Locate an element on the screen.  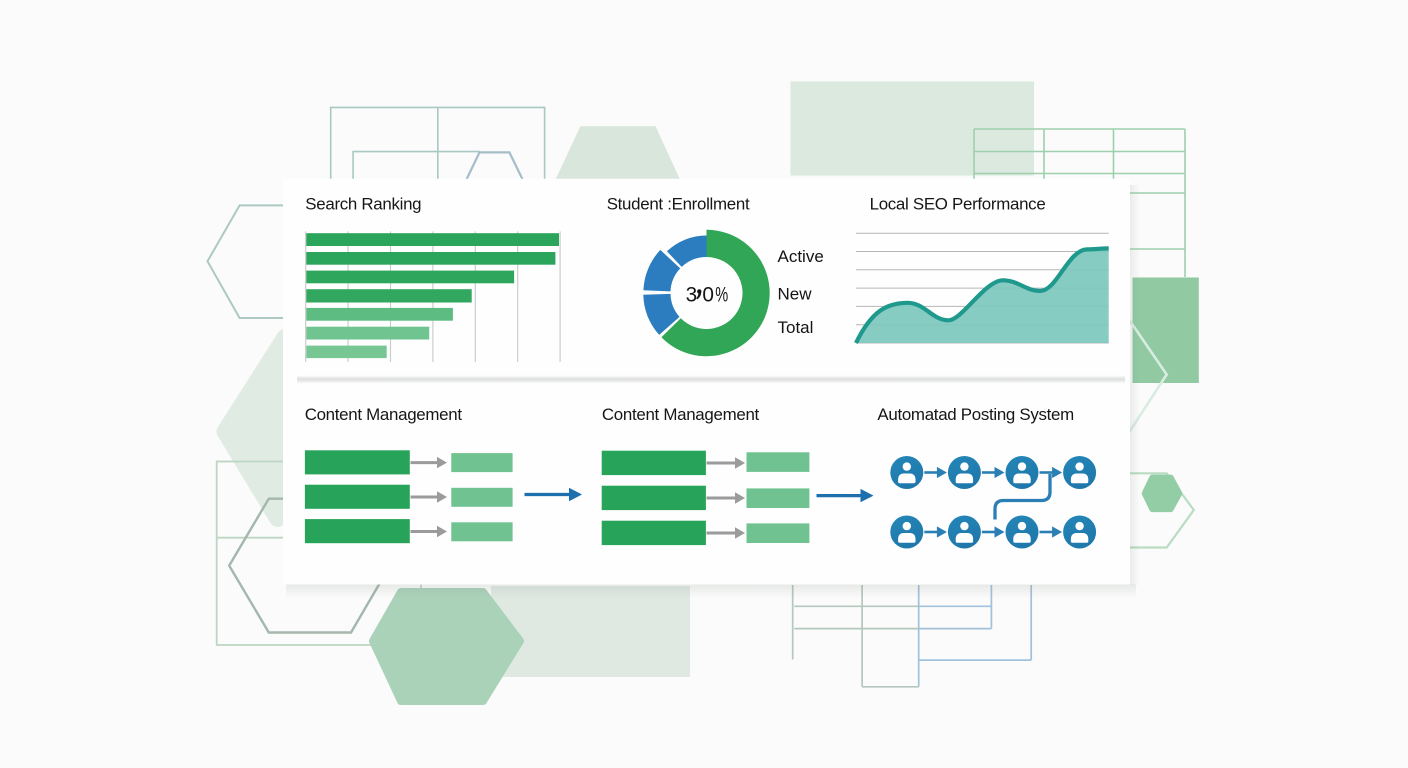
svg-text: 0 is located at coordinates (708, 294).